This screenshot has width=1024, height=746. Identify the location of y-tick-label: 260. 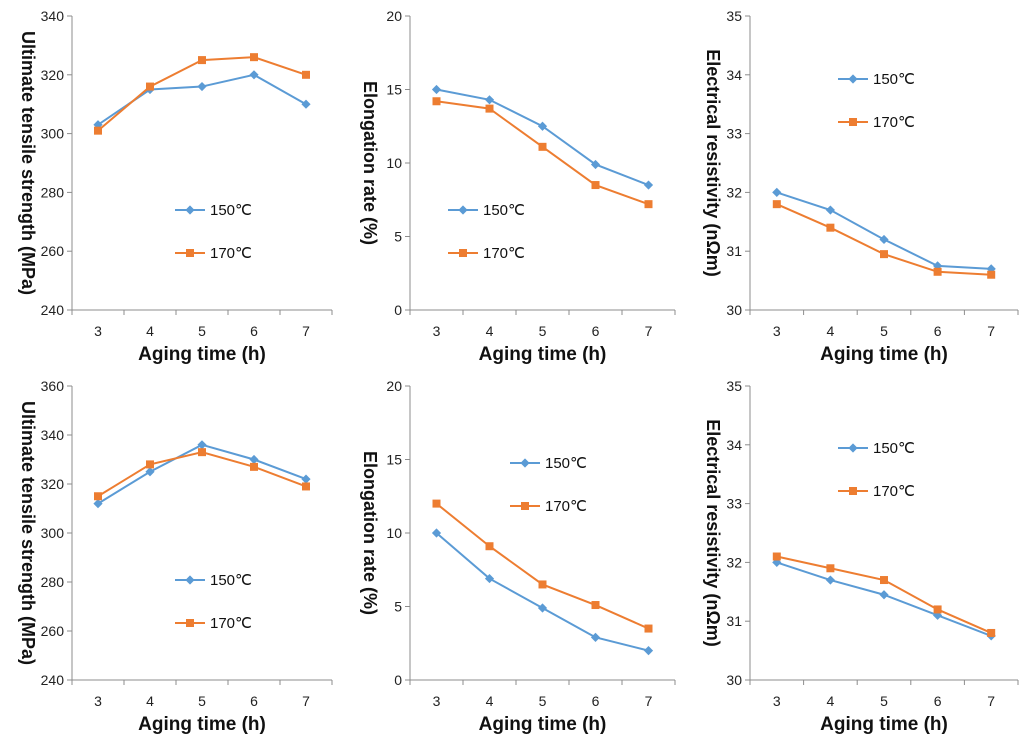
(53, 251).